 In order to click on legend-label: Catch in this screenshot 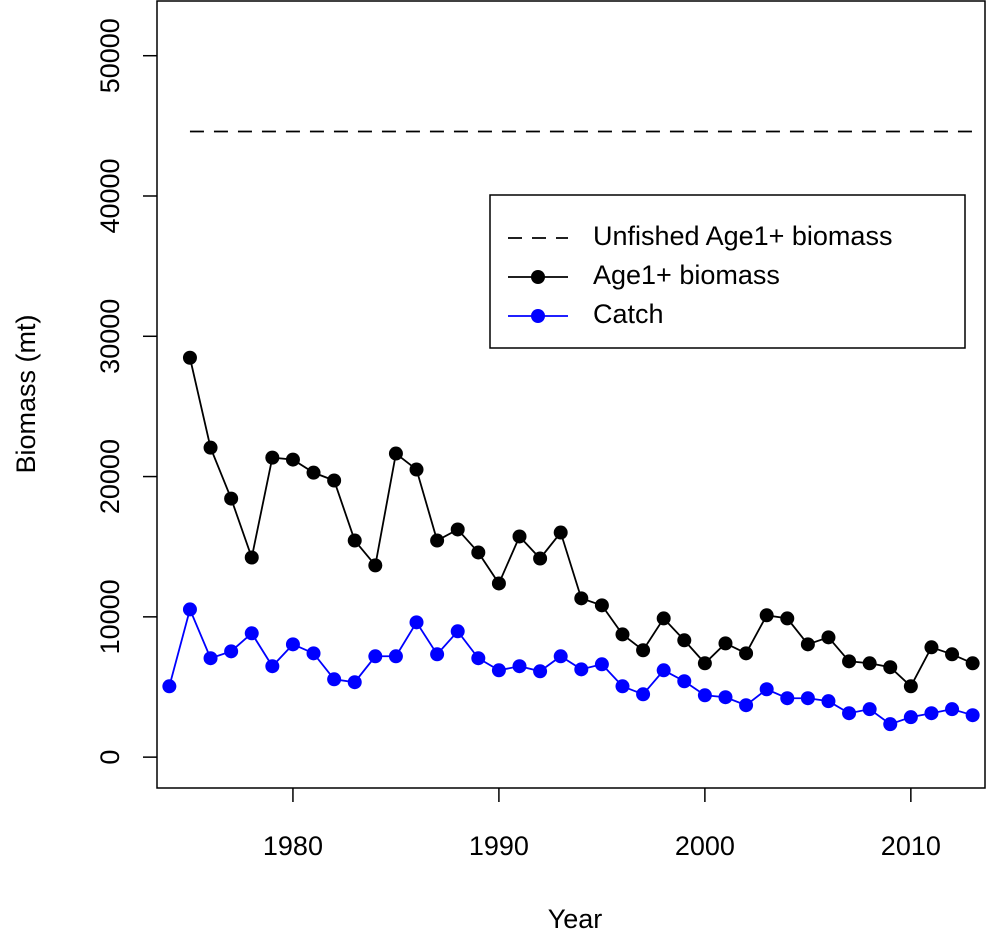, I will do `click(628, 314)`.